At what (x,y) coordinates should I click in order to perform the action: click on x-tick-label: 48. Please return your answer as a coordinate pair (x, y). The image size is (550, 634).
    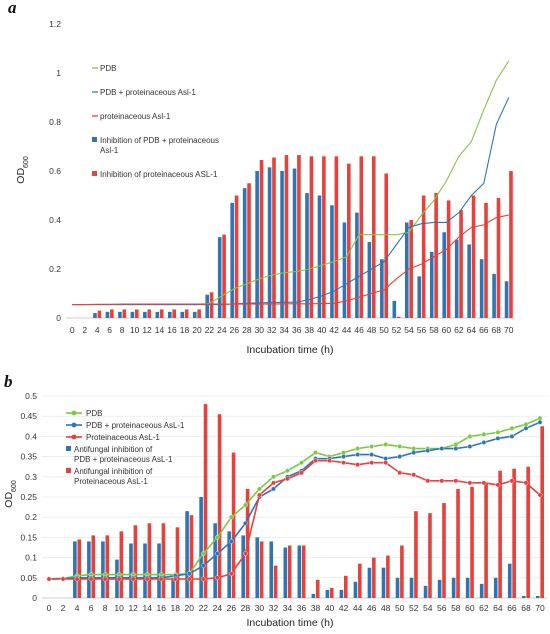
    Looking at the image, I should click on (372, 330).